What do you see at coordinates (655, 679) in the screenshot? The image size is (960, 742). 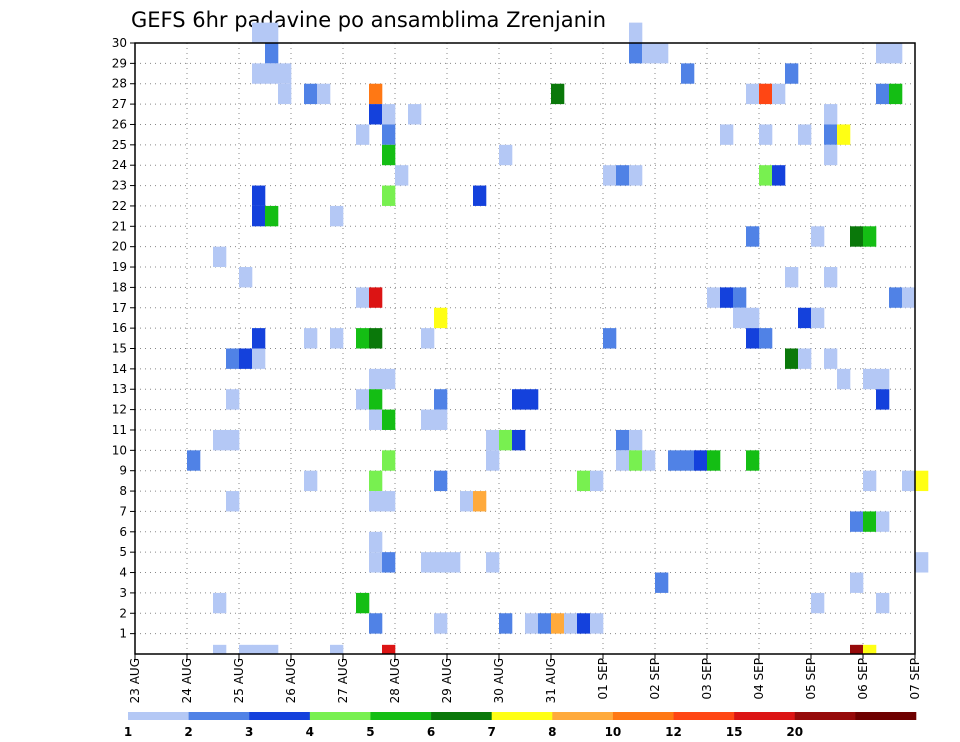 I see `x-tick-label: 02 SEP` at bounding box center [655, 679].